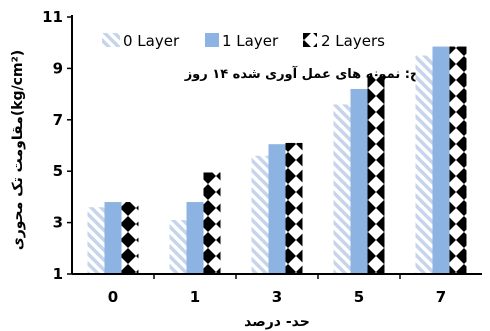  What do you see at coordinates (195, 297) in the screenshot?
I see `x-tick-label: 1` at bounding box center [195, 297].